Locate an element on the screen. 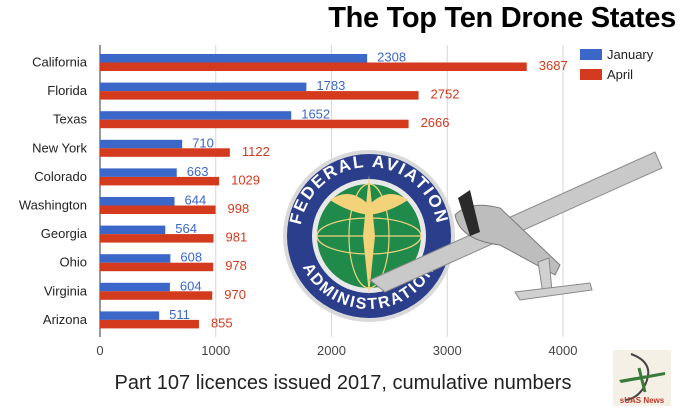 The height and width of the screenshot is (416, 686). category-label: Ohio is located at coordinates (73, 262).